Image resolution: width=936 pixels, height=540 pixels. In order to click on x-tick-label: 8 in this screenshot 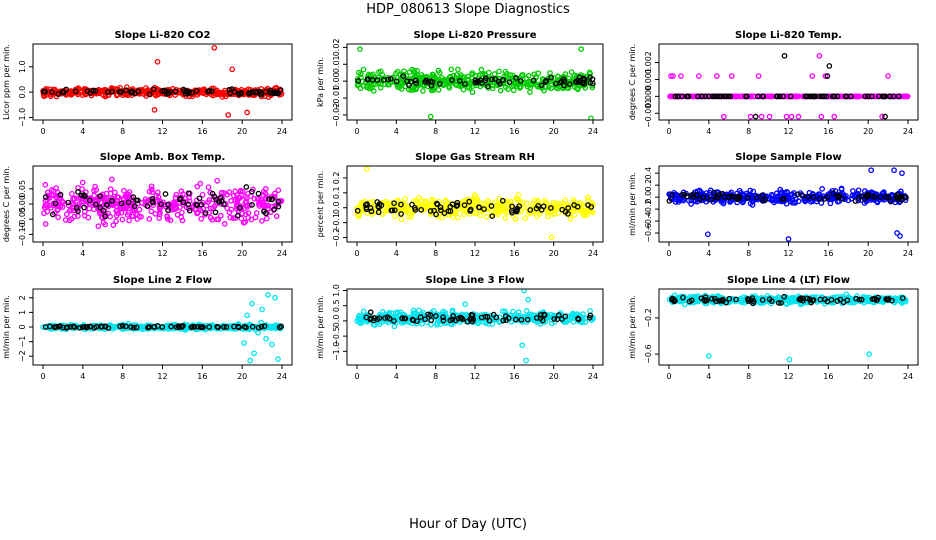, I will do `click(435, 253)`.